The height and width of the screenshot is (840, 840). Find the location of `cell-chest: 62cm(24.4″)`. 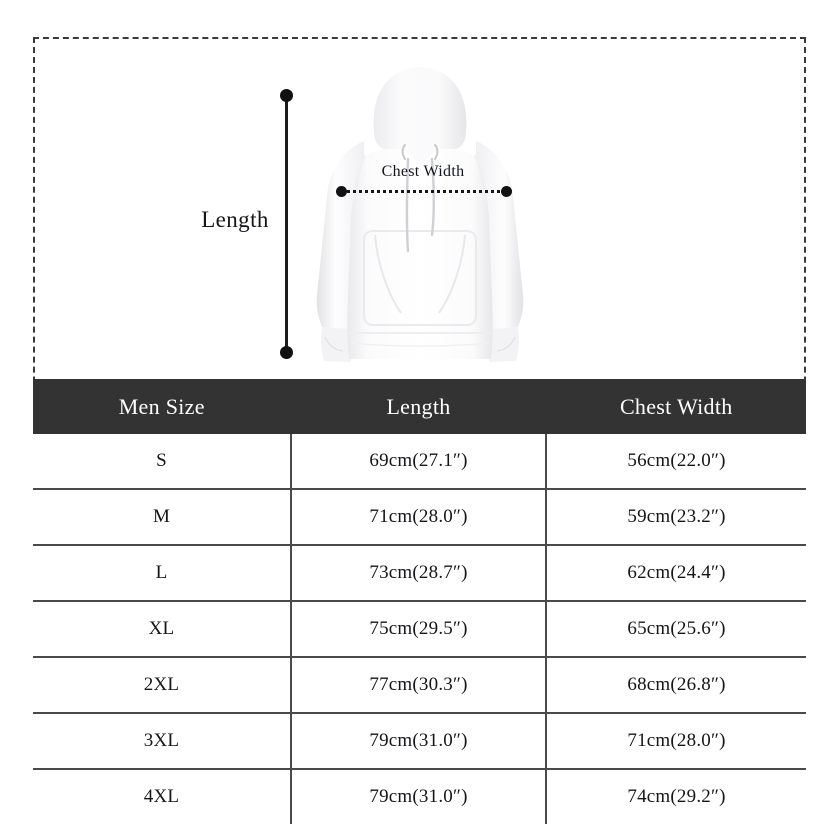

cell-chest: 62cm(24.4″) is located at coordinates (676, 572).